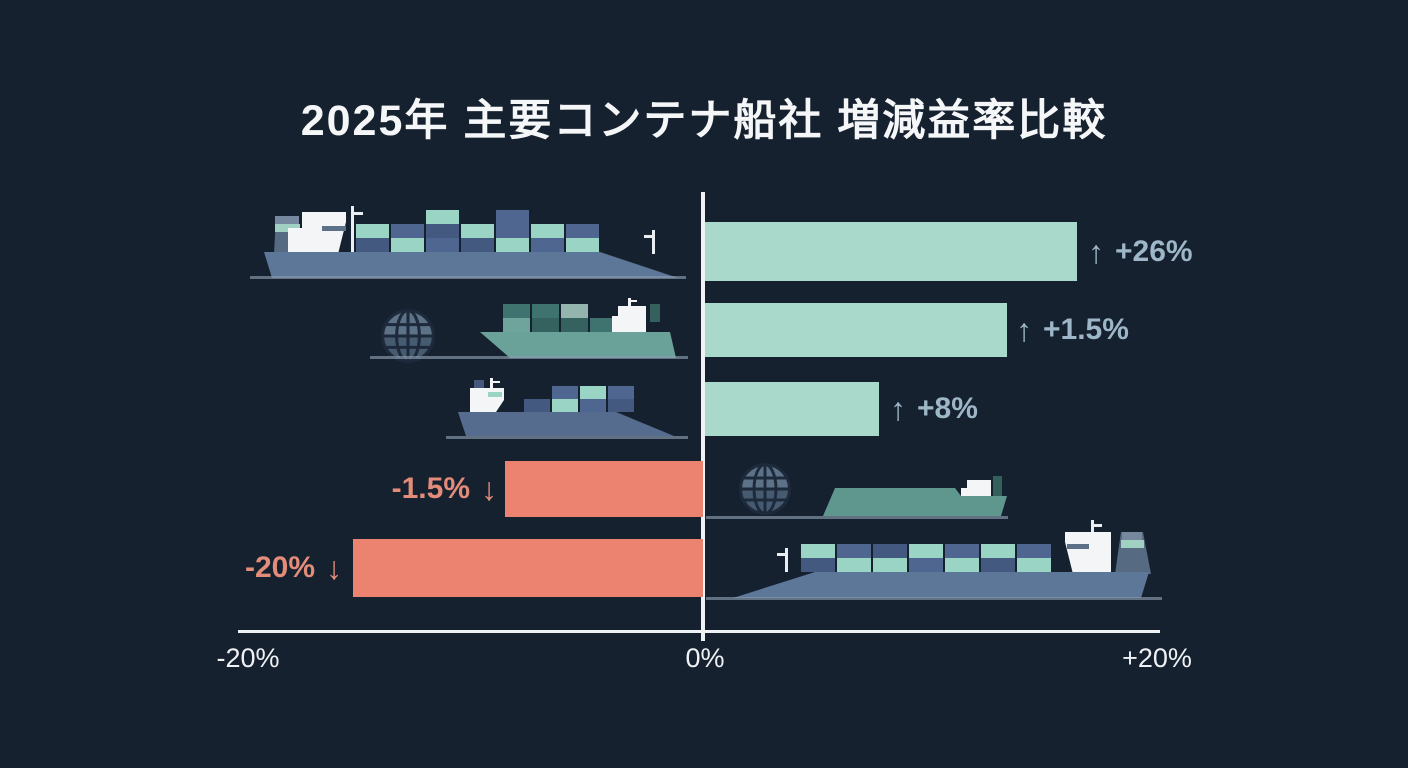  I want to click on value-label-plus1-5: ↑ +1.5%, so click(1072, 330).